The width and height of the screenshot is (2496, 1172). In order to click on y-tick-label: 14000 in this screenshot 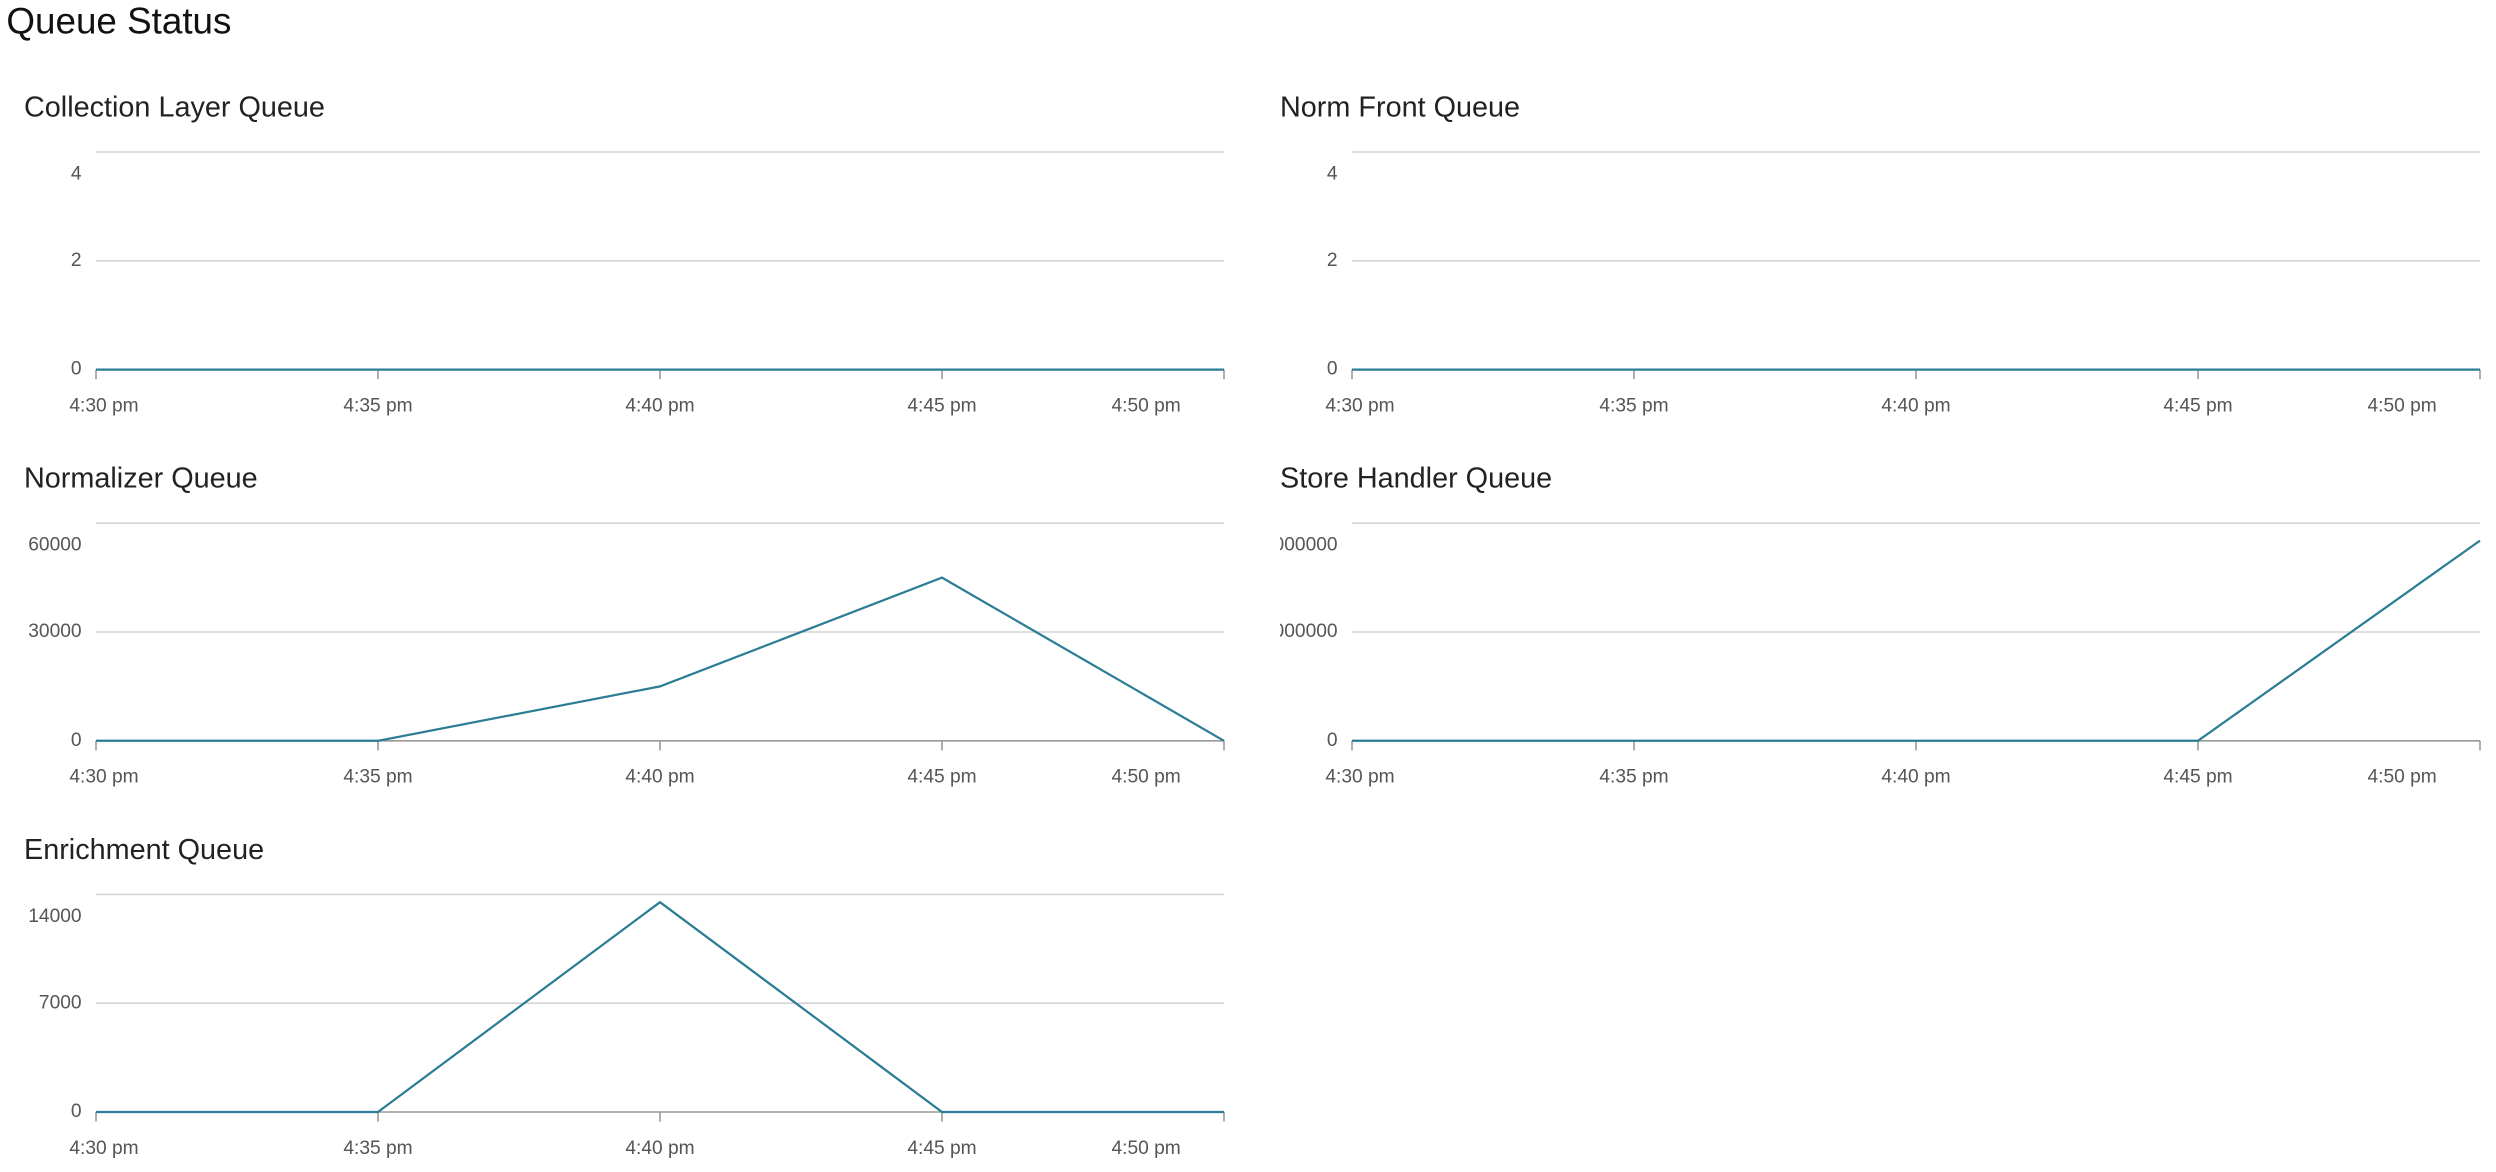, I will do `click(54, 916)`.